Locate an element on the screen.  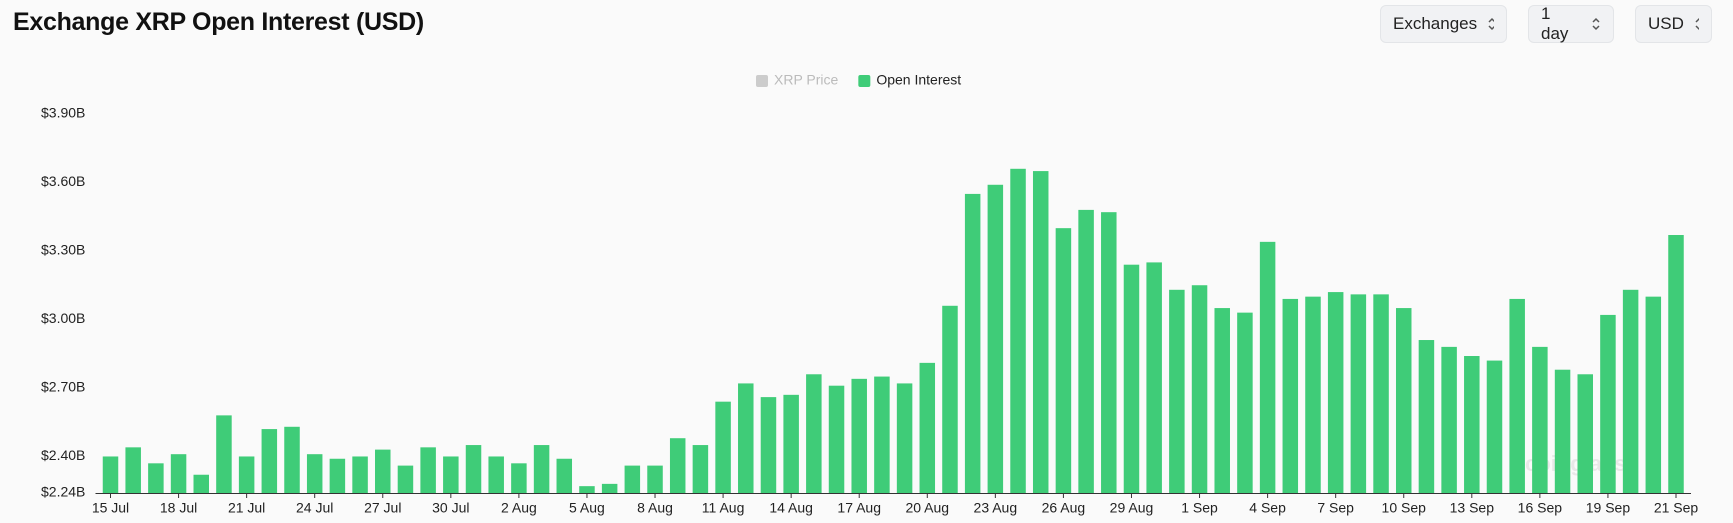
x-tick-label: 7 Sep is located at coordinates (1335, 508).